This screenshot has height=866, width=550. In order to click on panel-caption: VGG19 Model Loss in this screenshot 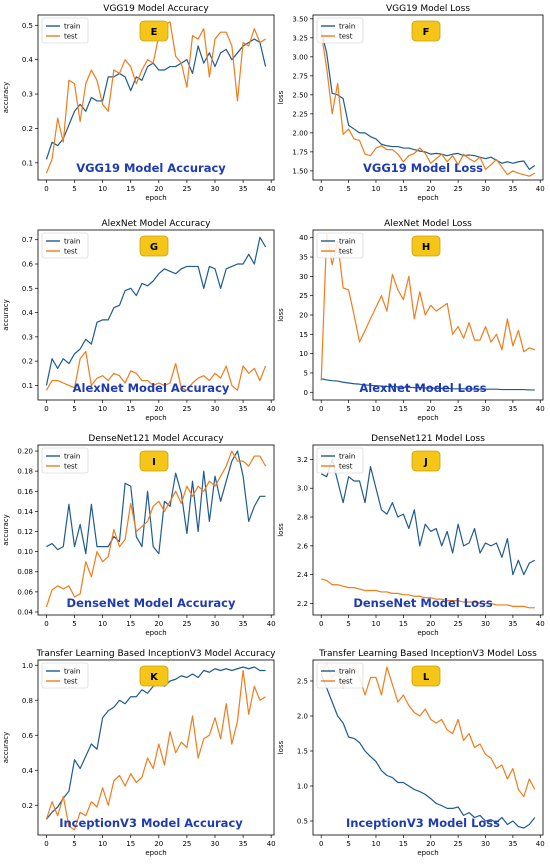, I will do `click(423, 168)`.